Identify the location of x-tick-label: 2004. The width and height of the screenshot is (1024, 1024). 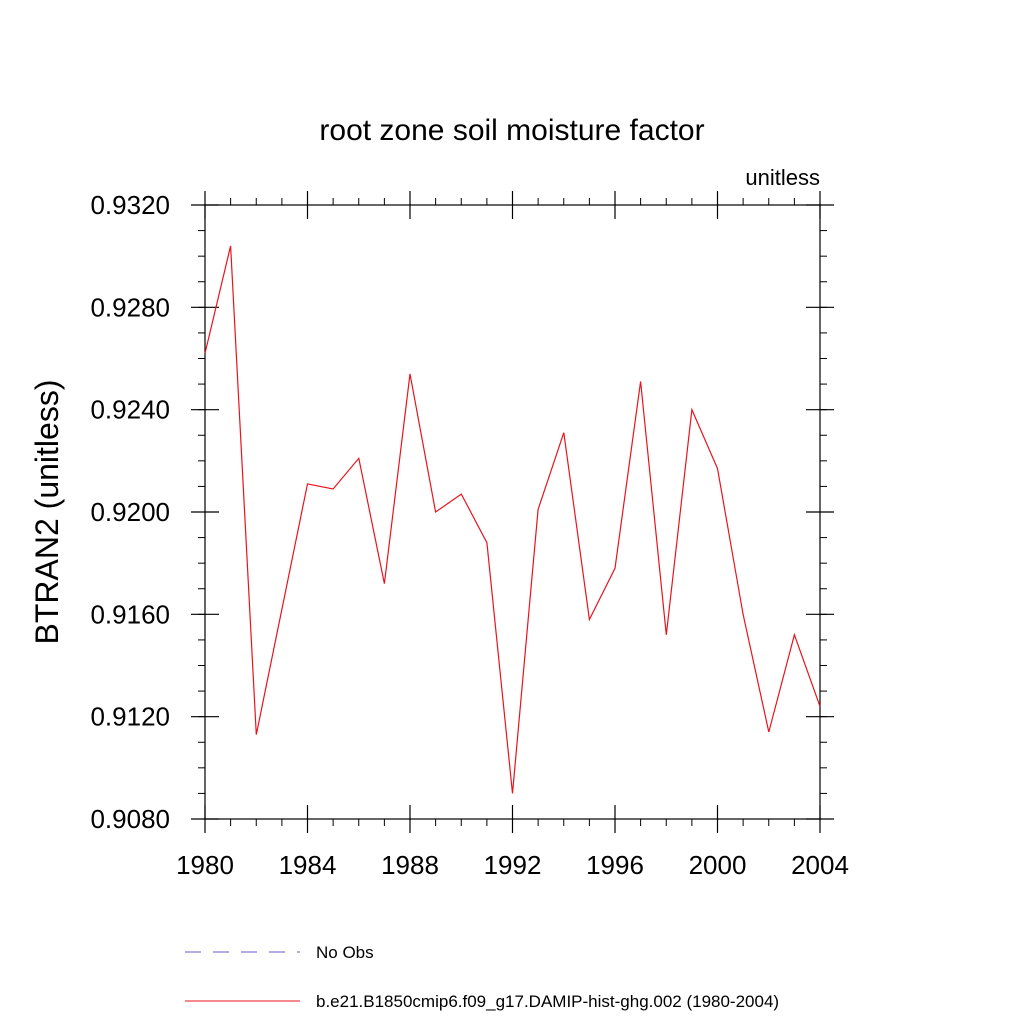
(820, 865).